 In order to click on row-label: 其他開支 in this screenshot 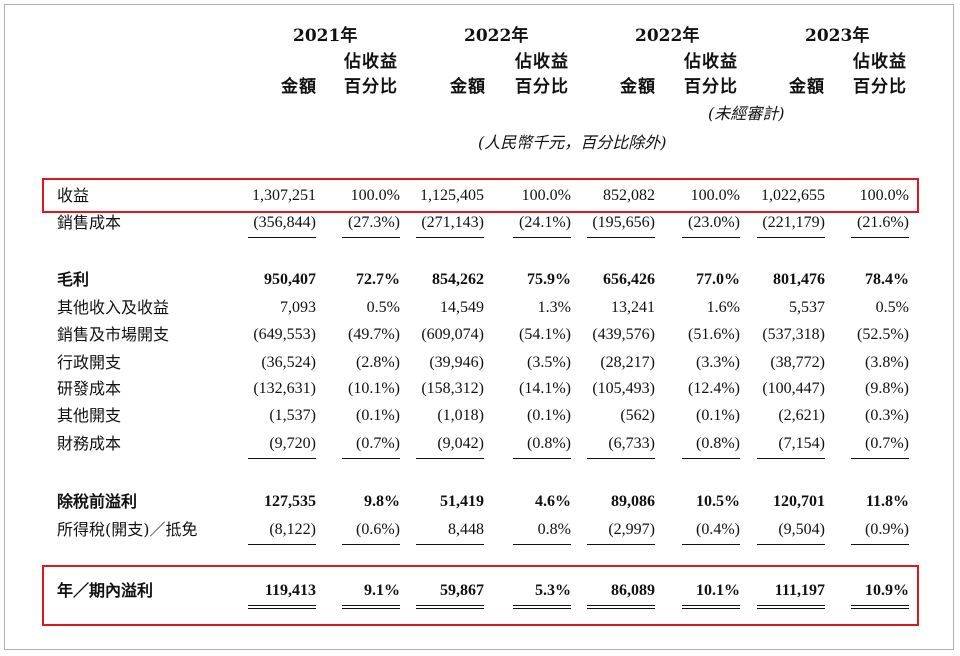, I will do `click(89, 415)`.